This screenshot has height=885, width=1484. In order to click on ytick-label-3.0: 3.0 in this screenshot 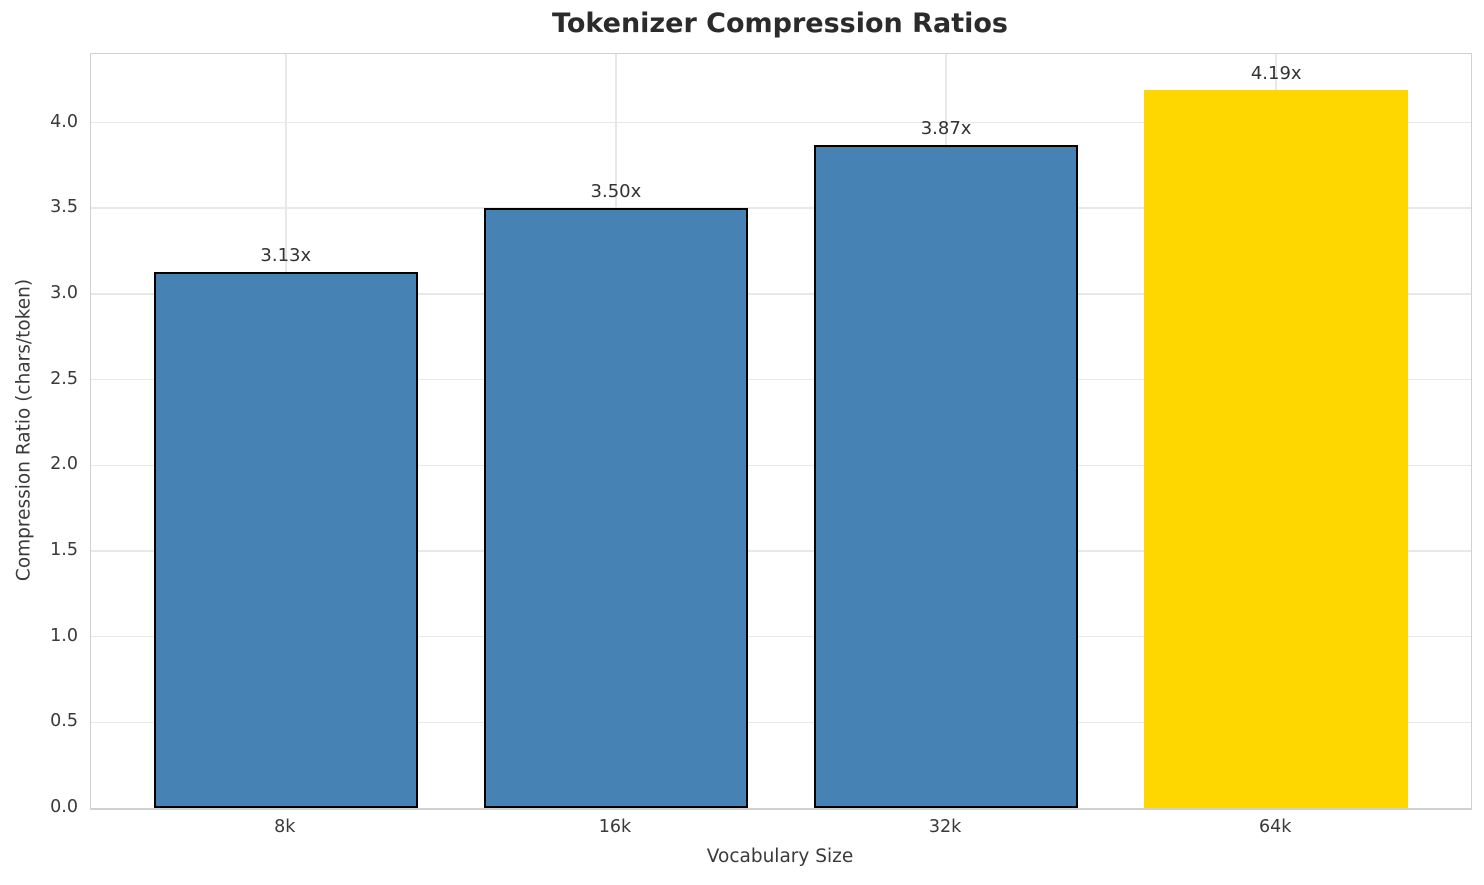, I will do `click(64, 292)`.